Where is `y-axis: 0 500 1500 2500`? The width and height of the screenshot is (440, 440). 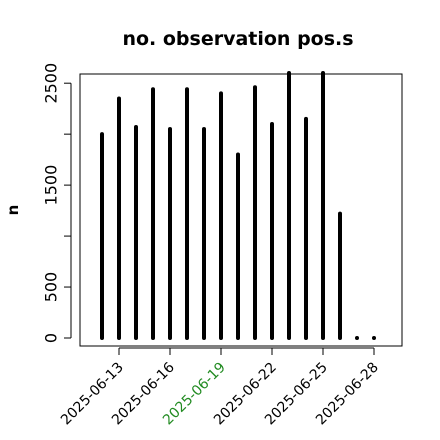 y-axis: 0 500 1500 2500 is located at coordinates (57, 203).